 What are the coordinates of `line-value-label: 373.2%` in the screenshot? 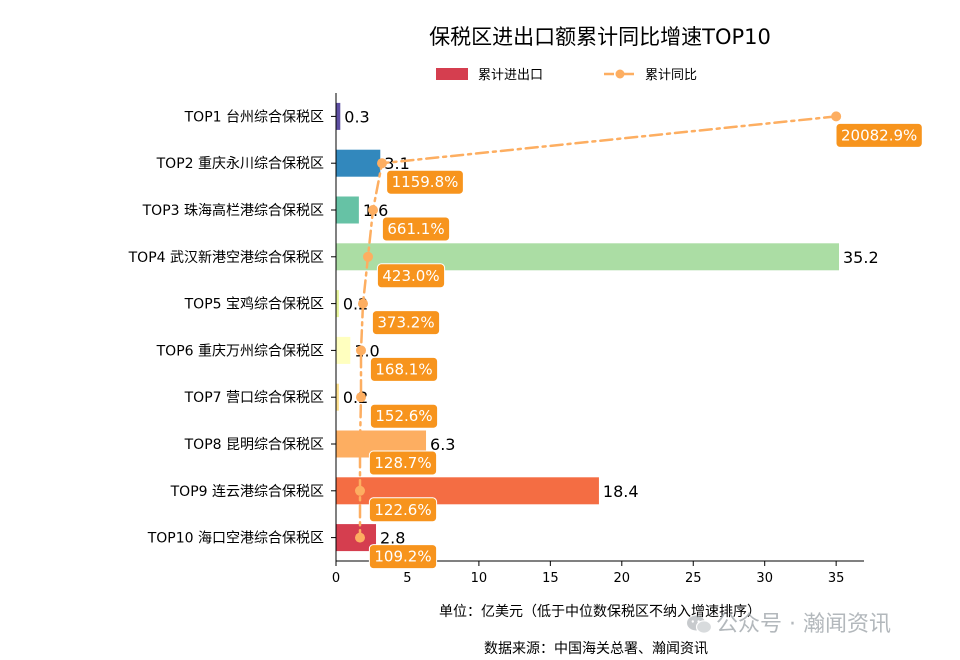 It's located at (405, 323).